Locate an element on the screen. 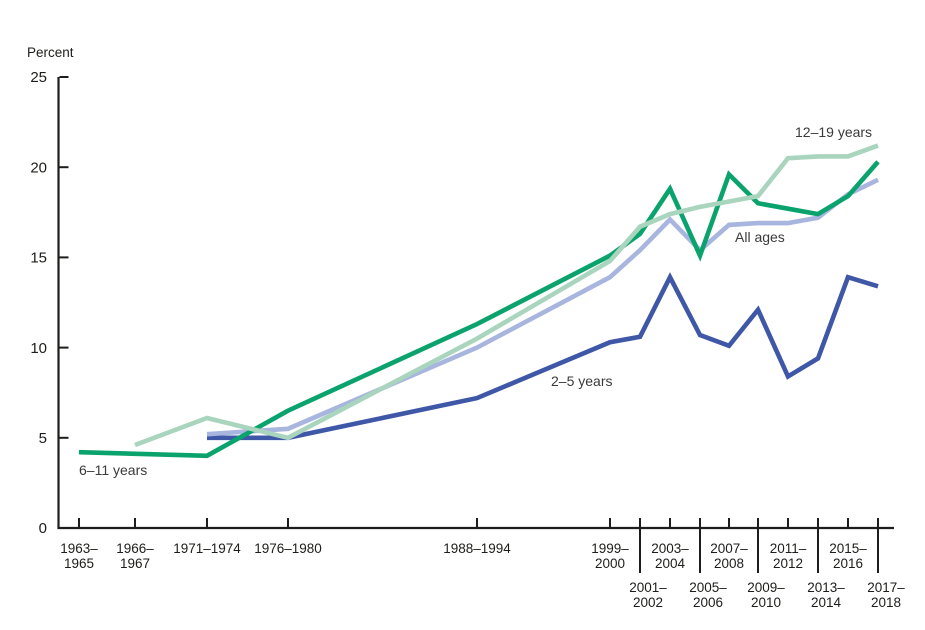 The width and height of the screenshot is (925, 630). y-tick-label: 0 is located at coordinates (43, 528).